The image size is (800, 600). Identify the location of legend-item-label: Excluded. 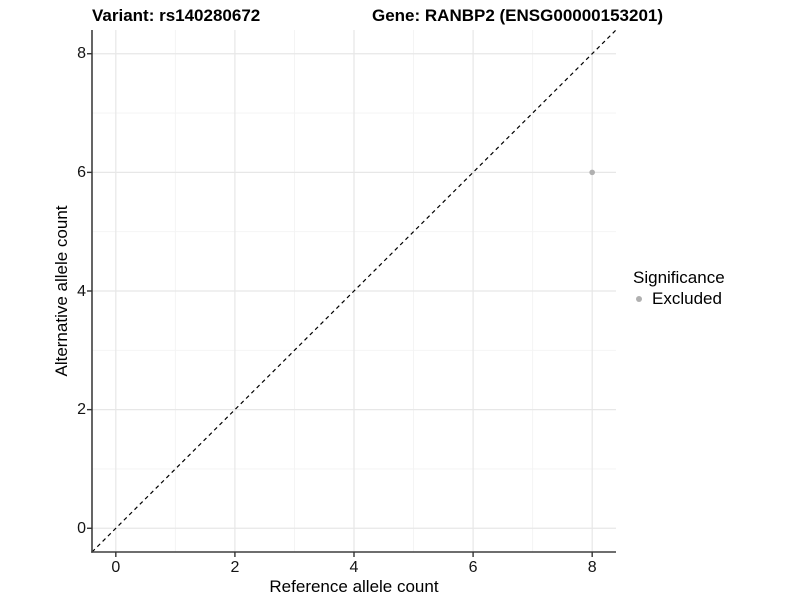
(687, 298).